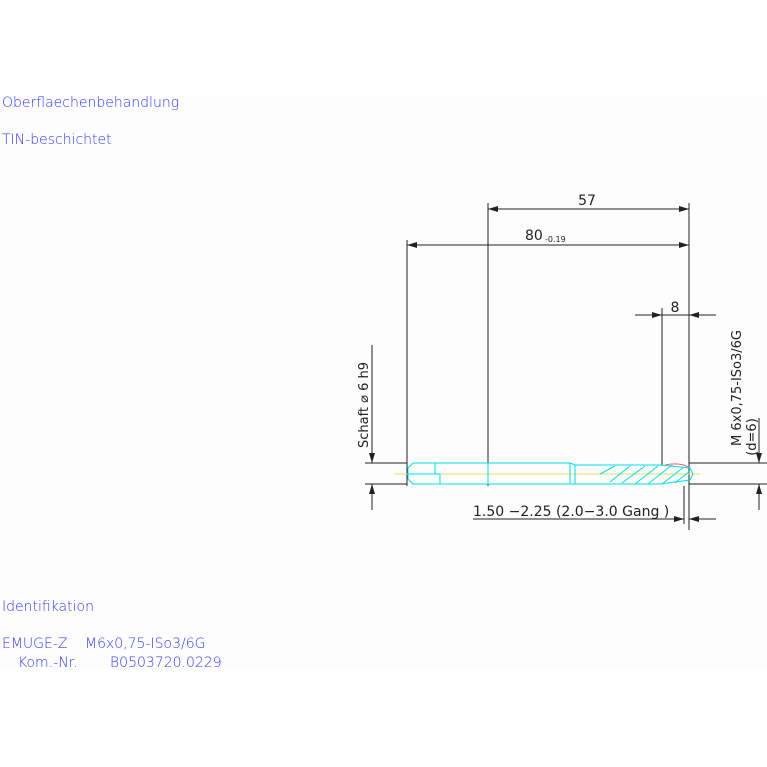 The width and height of the screenshot is (767, 767). I want to click on dim-57: 57, so click(587, 201).